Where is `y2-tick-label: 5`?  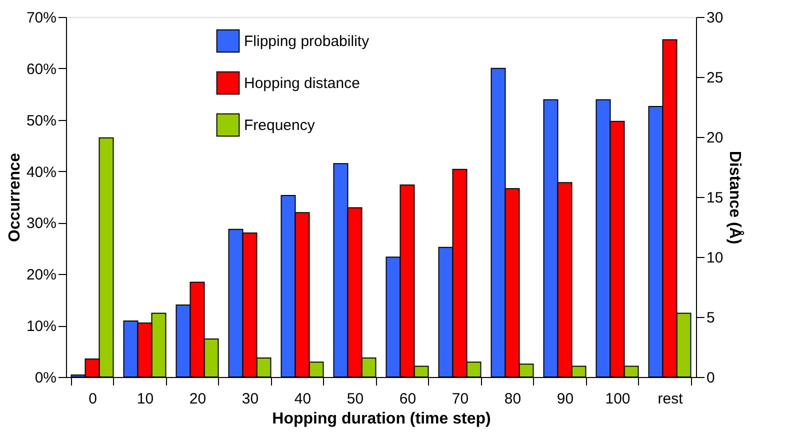
y2-tick-label: 5 is located at coordinates (710, 318).